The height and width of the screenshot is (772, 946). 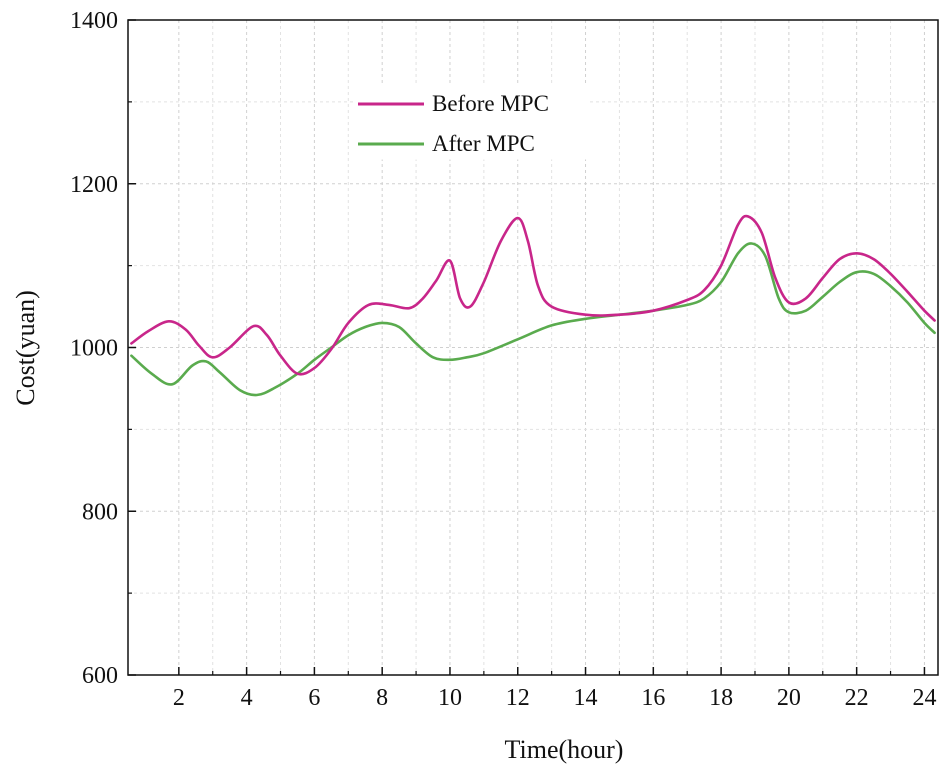 I want to click on legend: Before MPC After MPC, so click(x=471, y=122).